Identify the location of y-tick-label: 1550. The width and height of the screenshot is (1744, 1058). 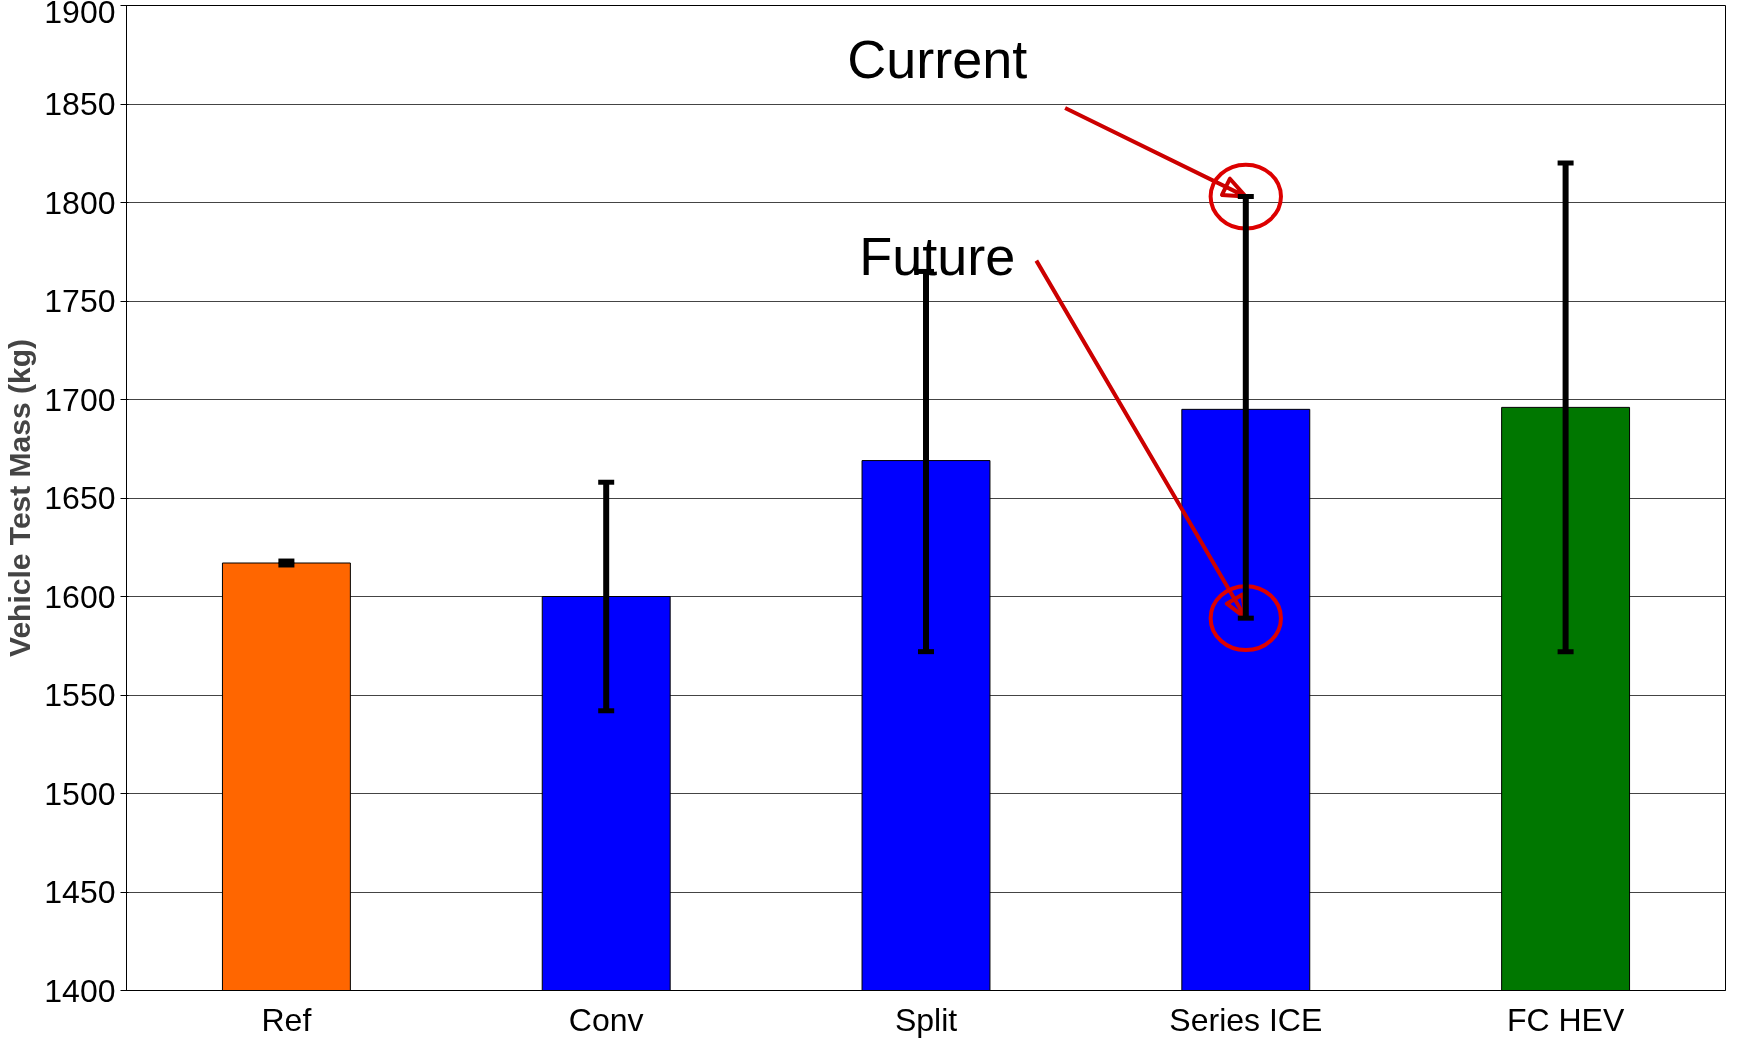
(80, 695).